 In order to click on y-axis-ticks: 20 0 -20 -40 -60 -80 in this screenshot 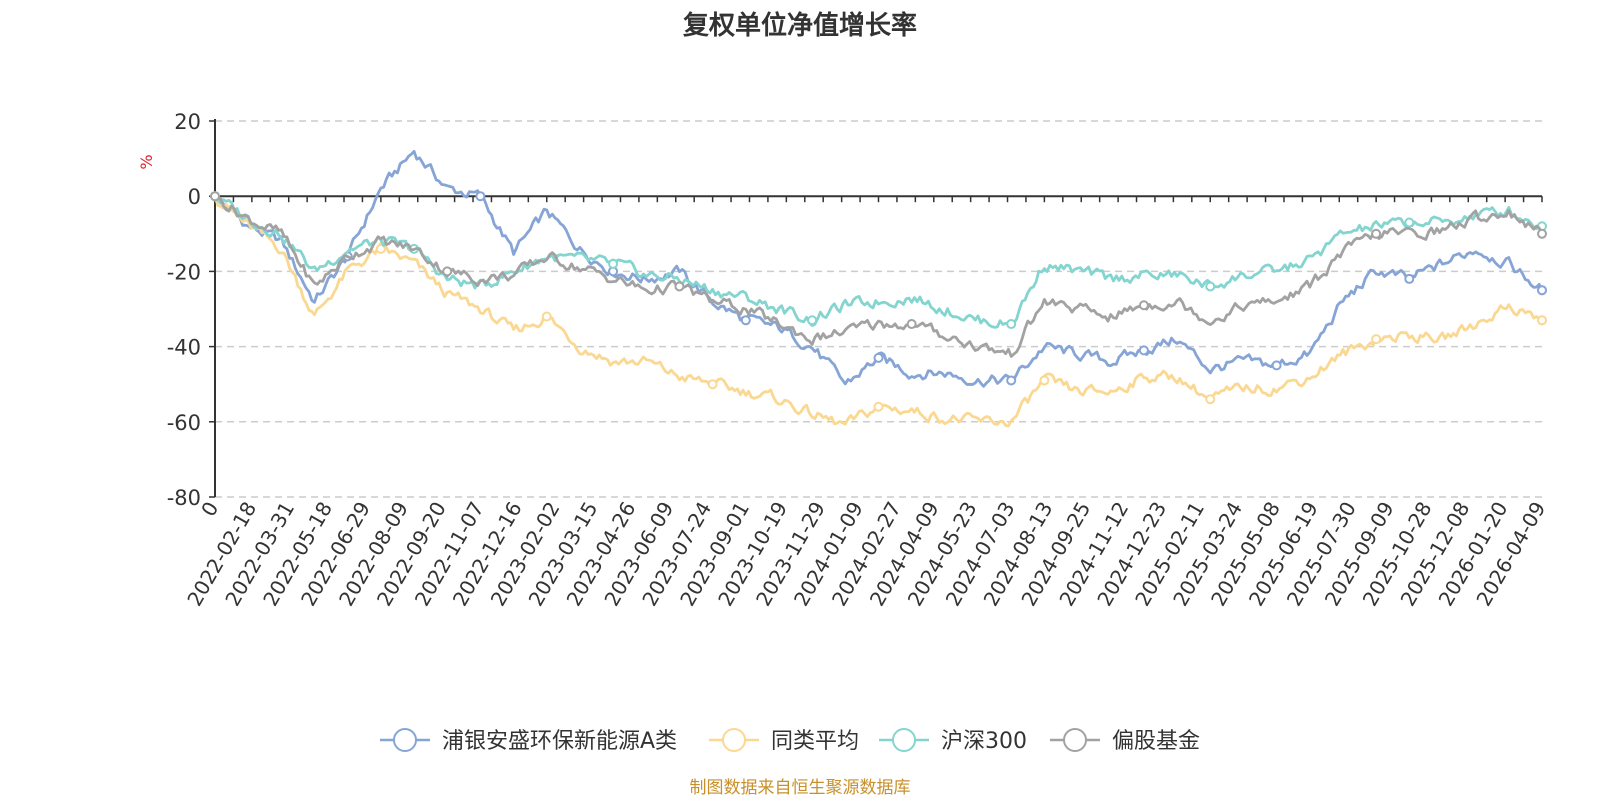, I will do `click(191, 310)`.